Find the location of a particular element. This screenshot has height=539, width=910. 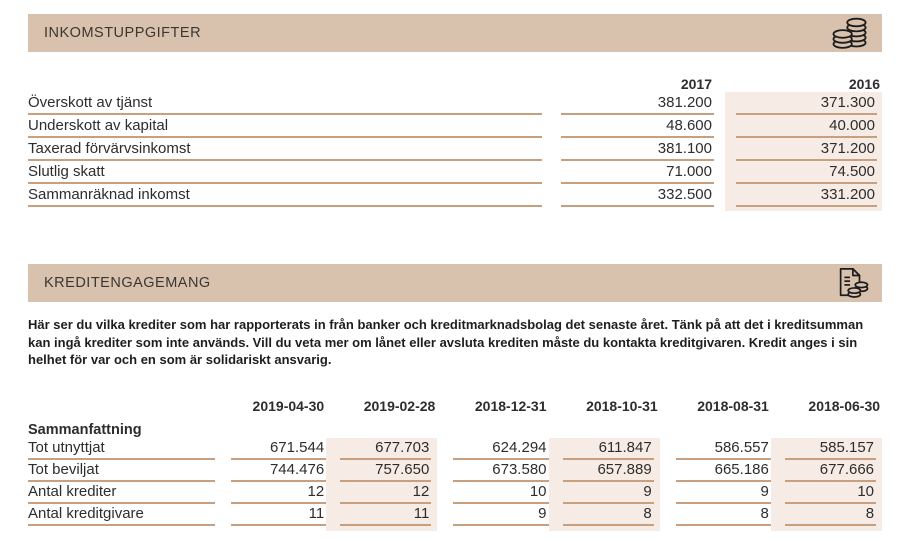

income-row: Sammanräknad inkomst 332.500 331.200 is located at coordinates (455, 195).